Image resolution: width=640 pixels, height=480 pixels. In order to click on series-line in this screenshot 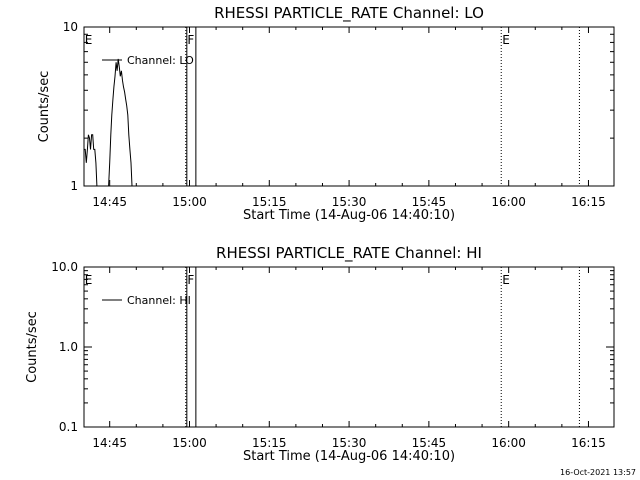, I will do `click(108, 122)`.